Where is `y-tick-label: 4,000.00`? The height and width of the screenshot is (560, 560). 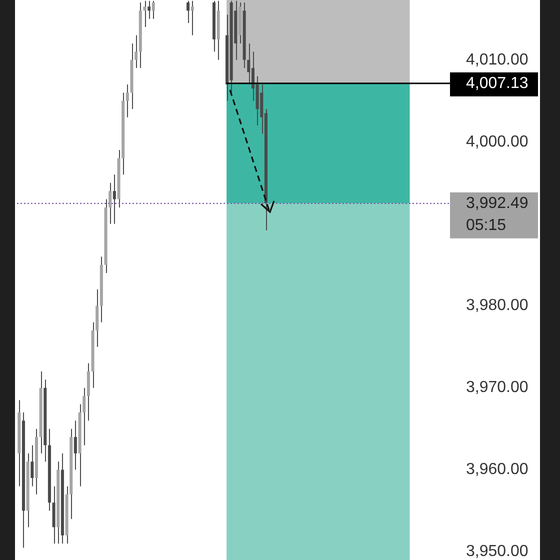 y-tick-label: 4,000.00 is located at coordinates (497, 141).